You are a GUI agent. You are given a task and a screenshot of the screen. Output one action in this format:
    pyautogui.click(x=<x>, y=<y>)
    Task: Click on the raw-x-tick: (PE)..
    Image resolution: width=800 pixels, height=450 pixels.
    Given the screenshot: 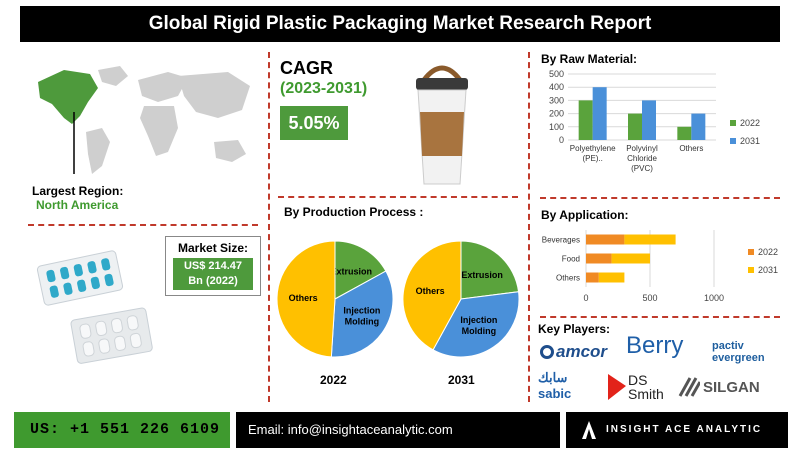 What is the action you would take?
    pyautogui.click(x=592, y=158)
    